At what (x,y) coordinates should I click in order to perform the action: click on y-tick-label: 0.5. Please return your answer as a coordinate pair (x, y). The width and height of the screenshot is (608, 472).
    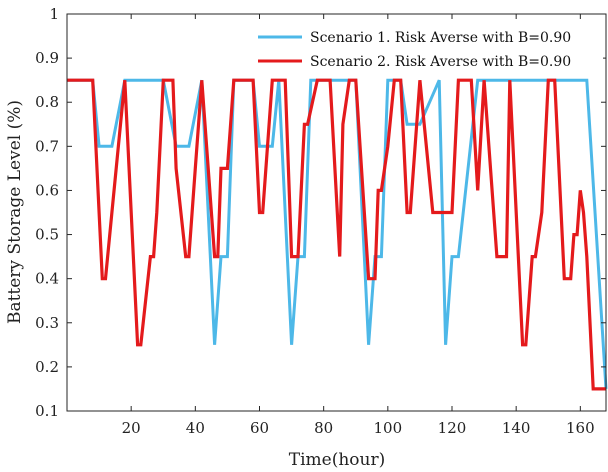
    Looking at the image, I should click on (47, 235).